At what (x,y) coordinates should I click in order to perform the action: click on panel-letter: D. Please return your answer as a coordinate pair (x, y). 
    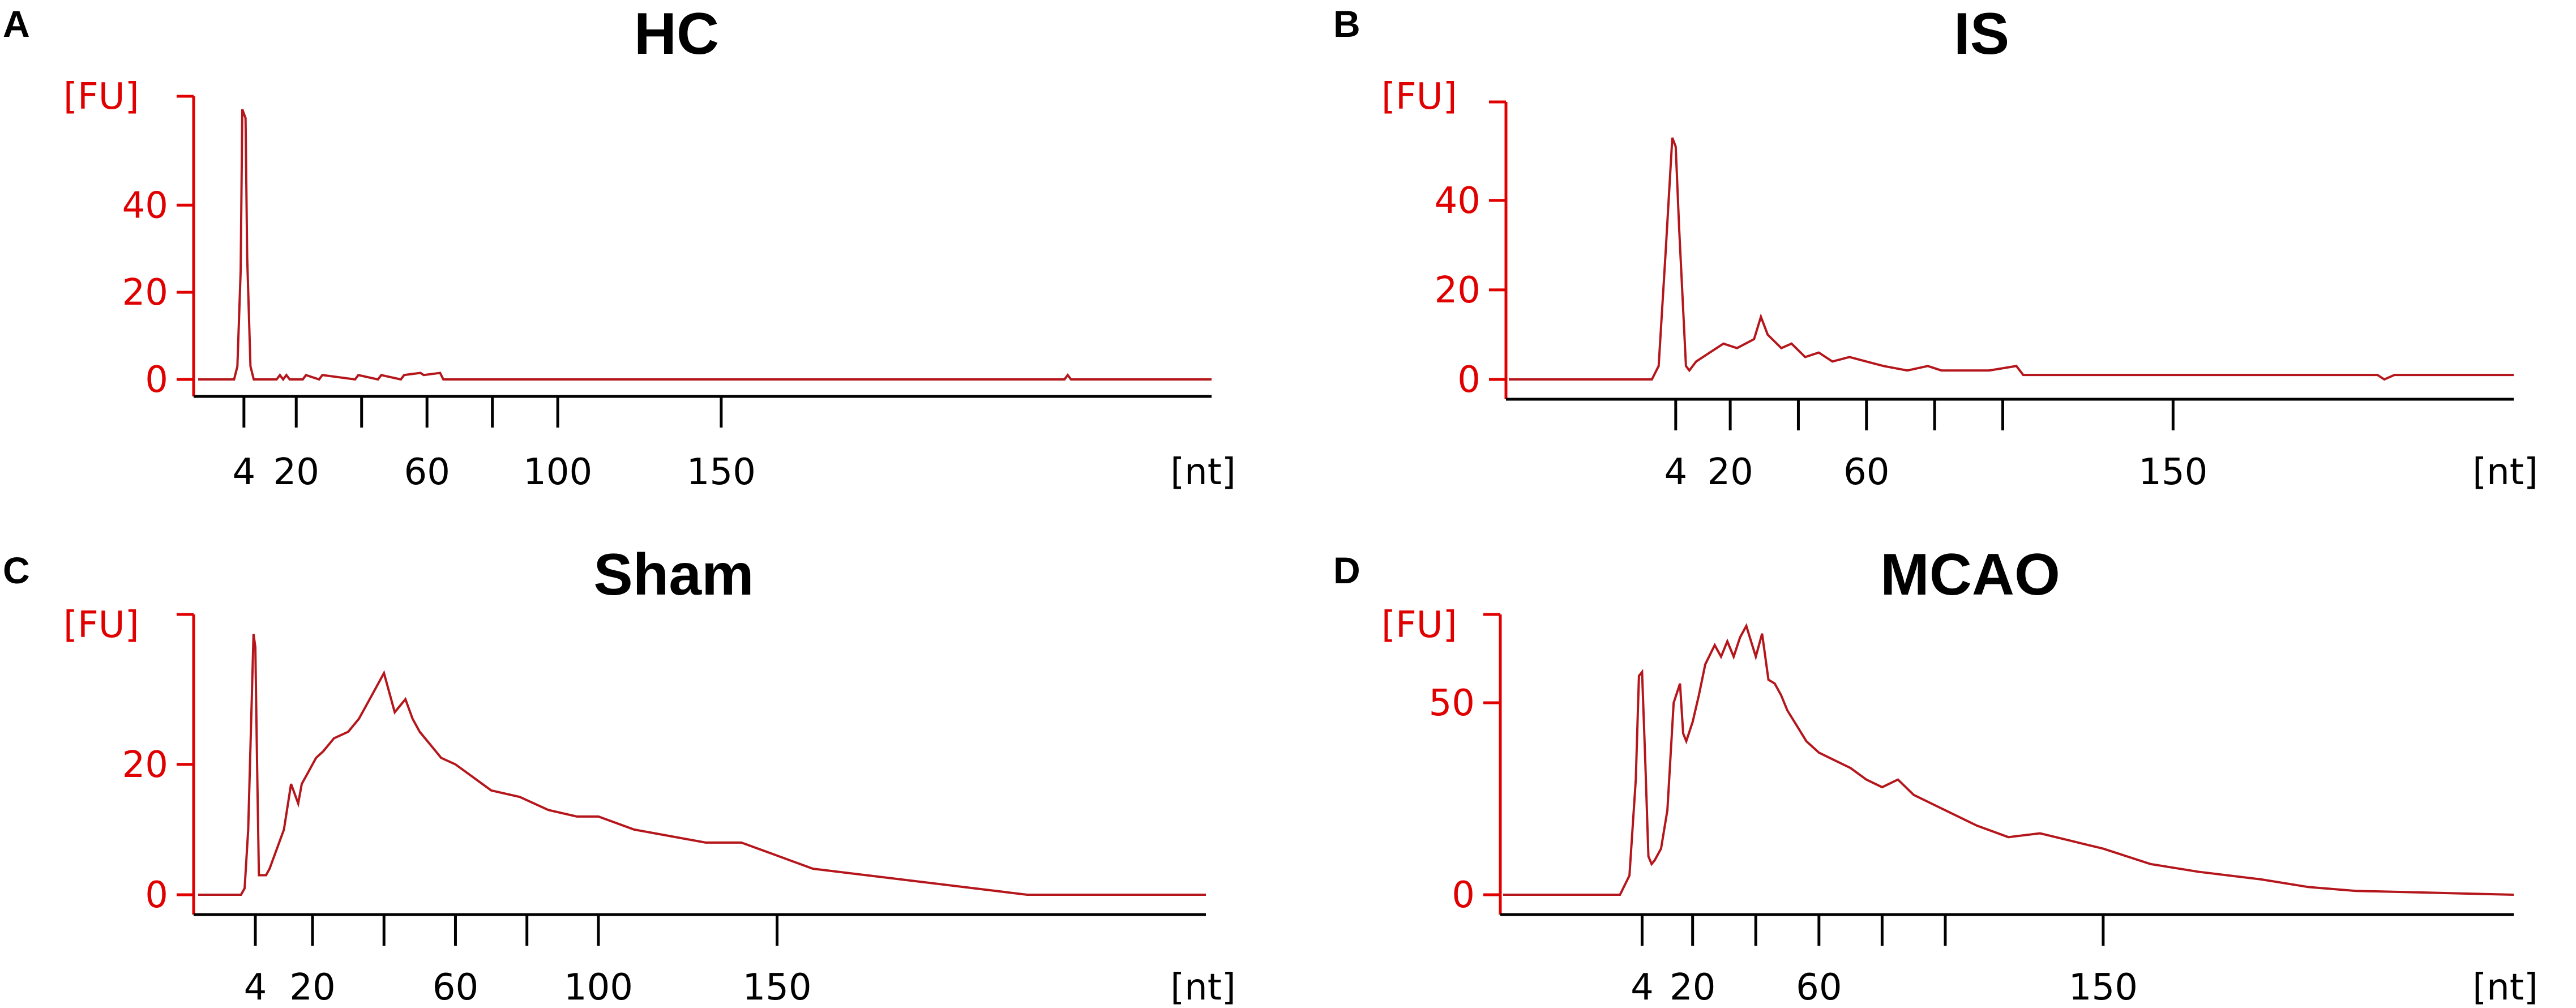
    Looking at the image, I should click on (1346, 570).